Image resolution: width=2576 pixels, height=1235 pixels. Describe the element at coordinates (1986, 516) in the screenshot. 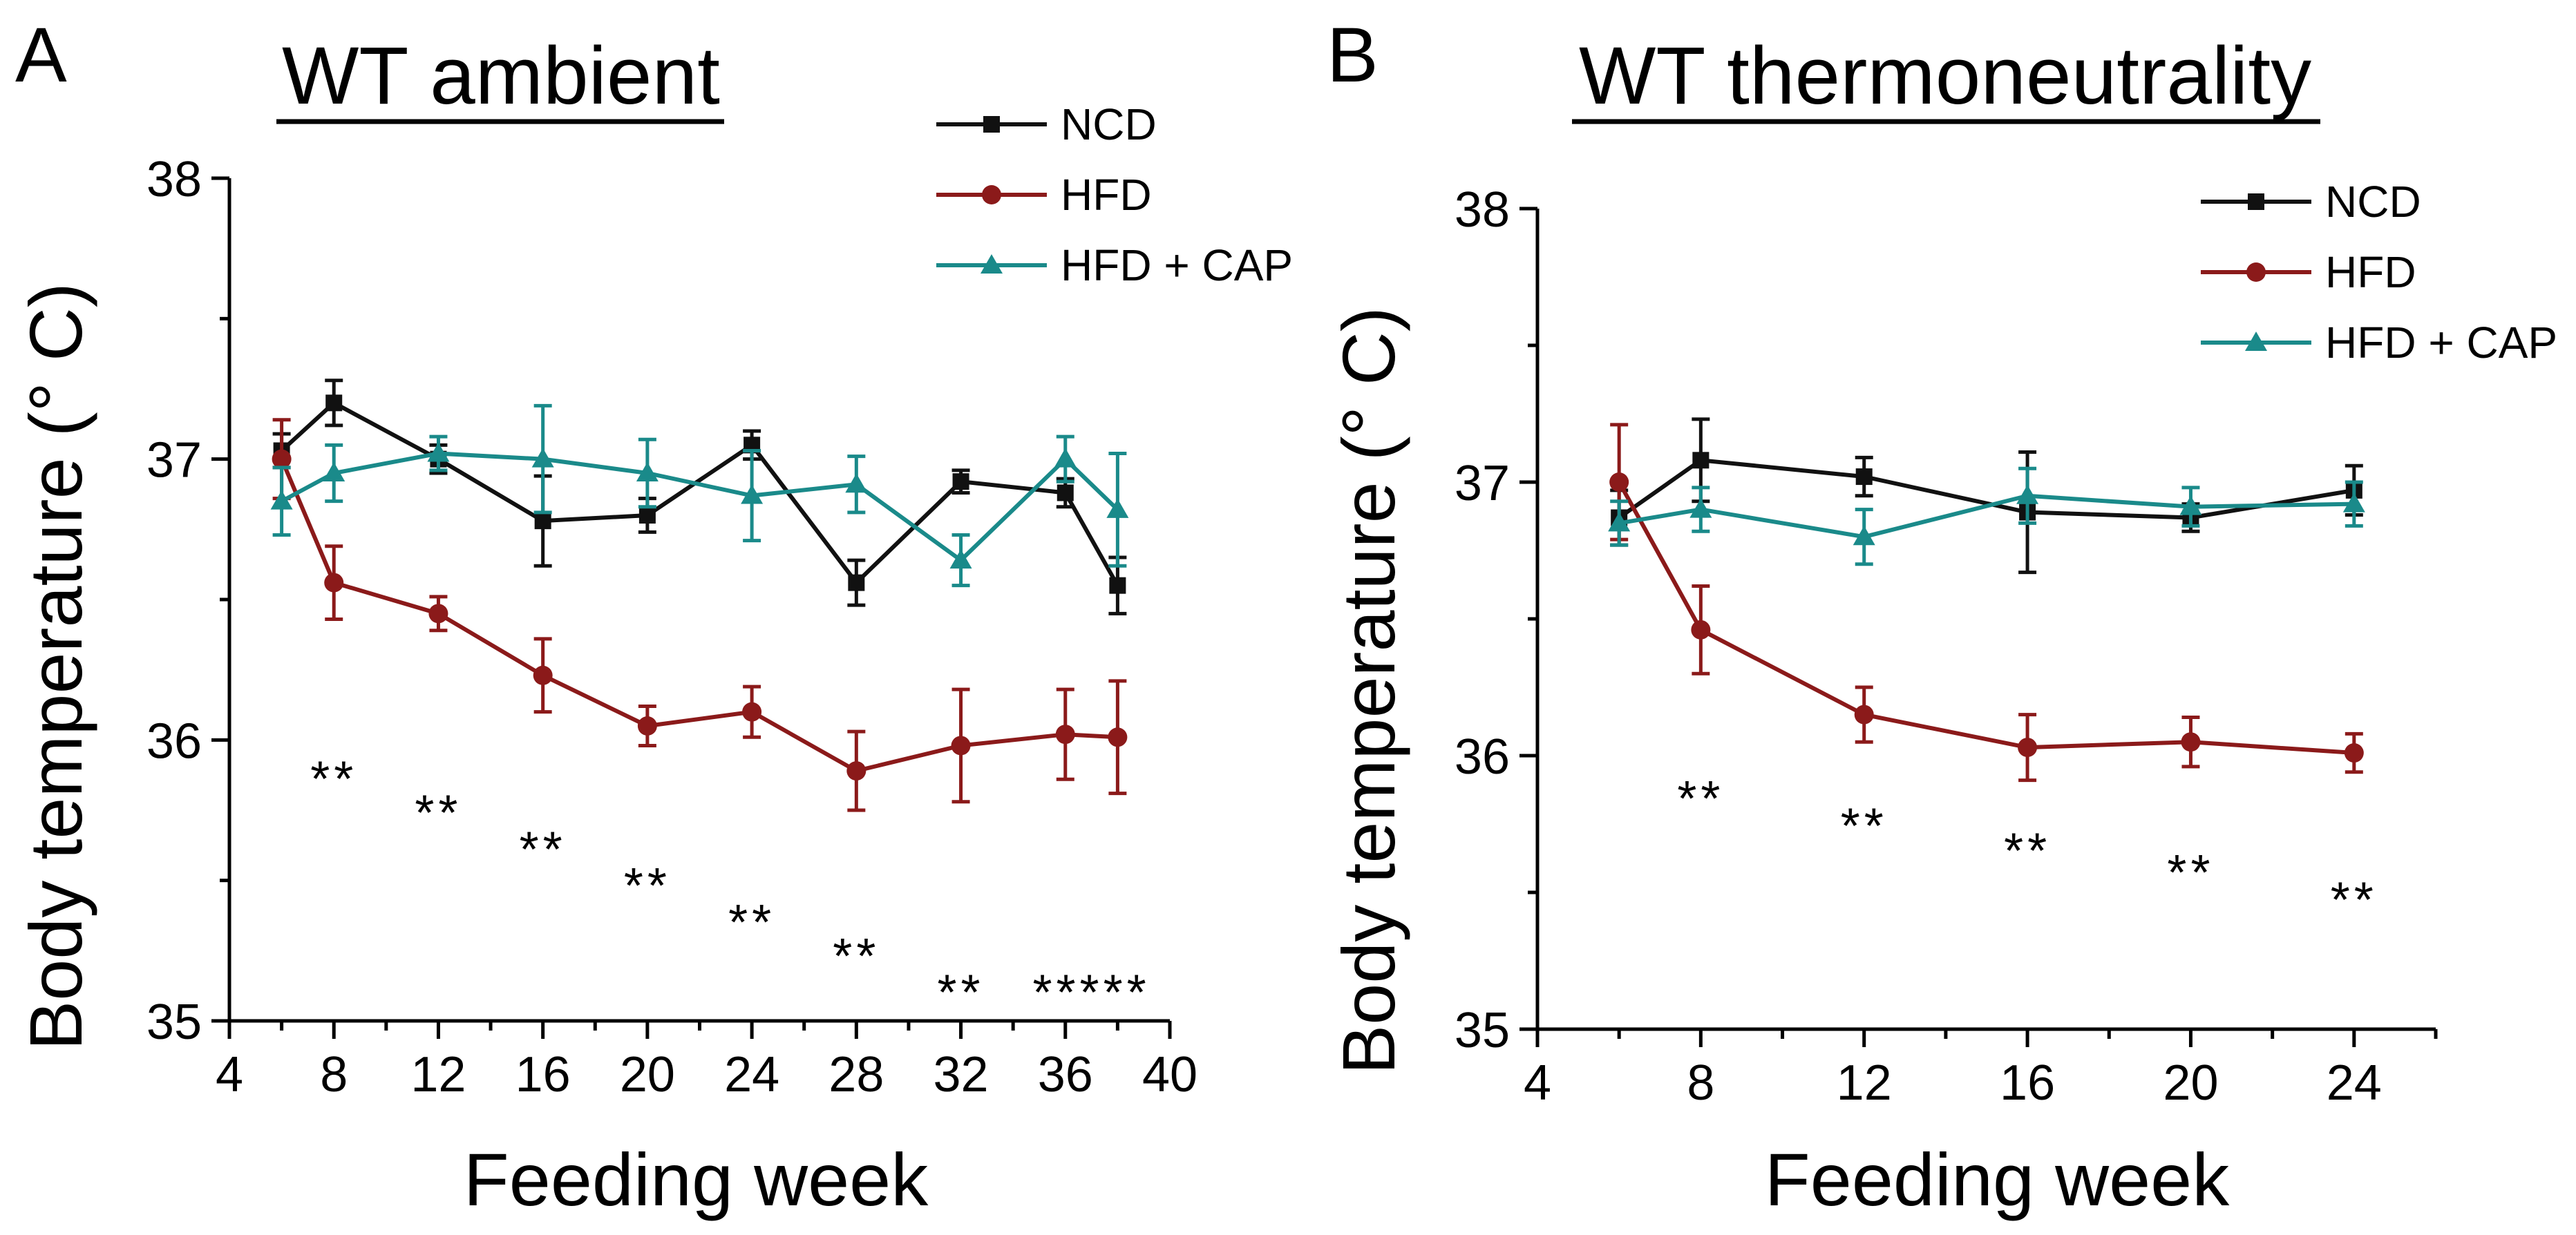

I see `panel-b-series-hfd-cap-line` at that location.